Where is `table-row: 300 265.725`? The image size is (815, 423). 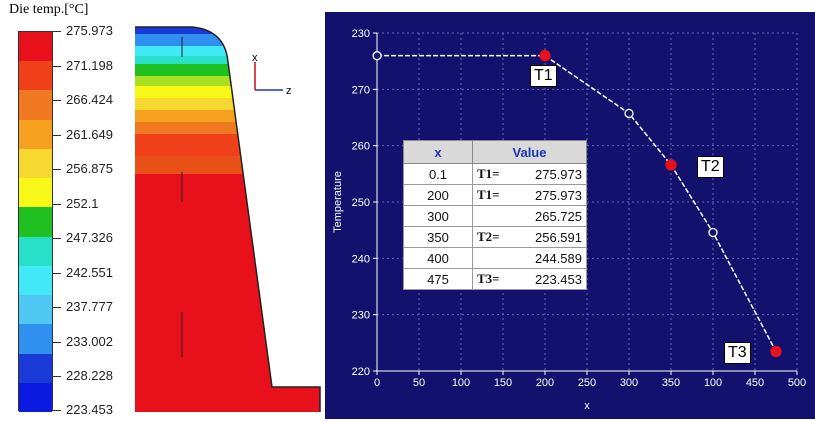 table-row: 300 265.725 is located at coordinates (495, 216).